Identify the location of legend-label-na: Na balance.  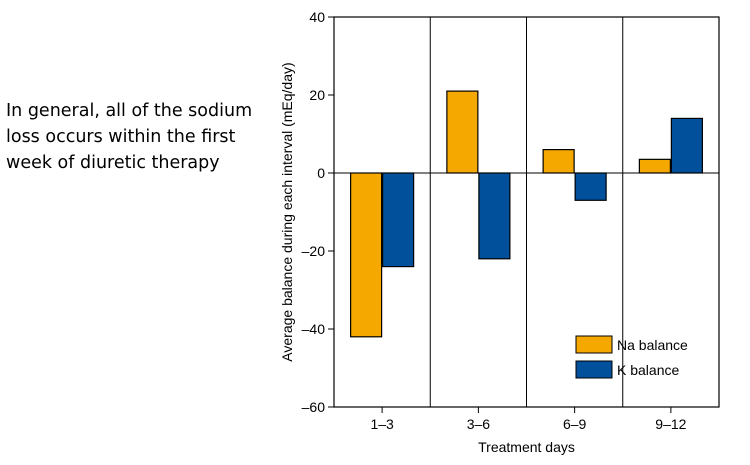
(652, 345).